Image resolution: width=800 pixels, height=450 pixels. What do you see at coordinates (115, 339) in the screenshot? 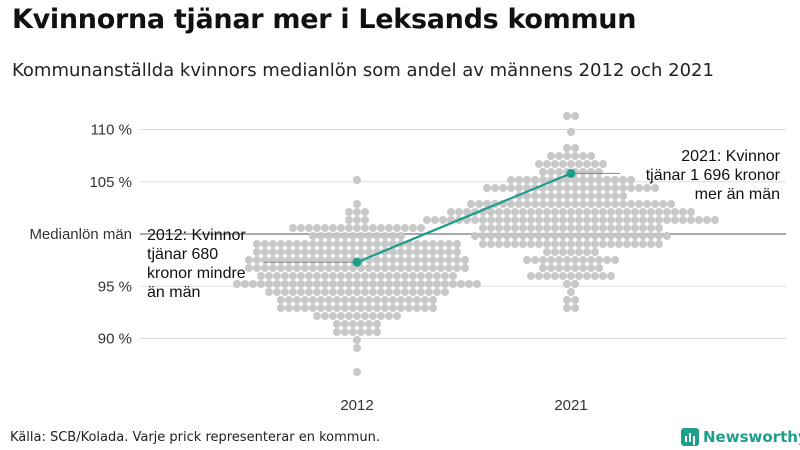
I see `y-tick-label: 90 %` at bounding box center [115, 339].